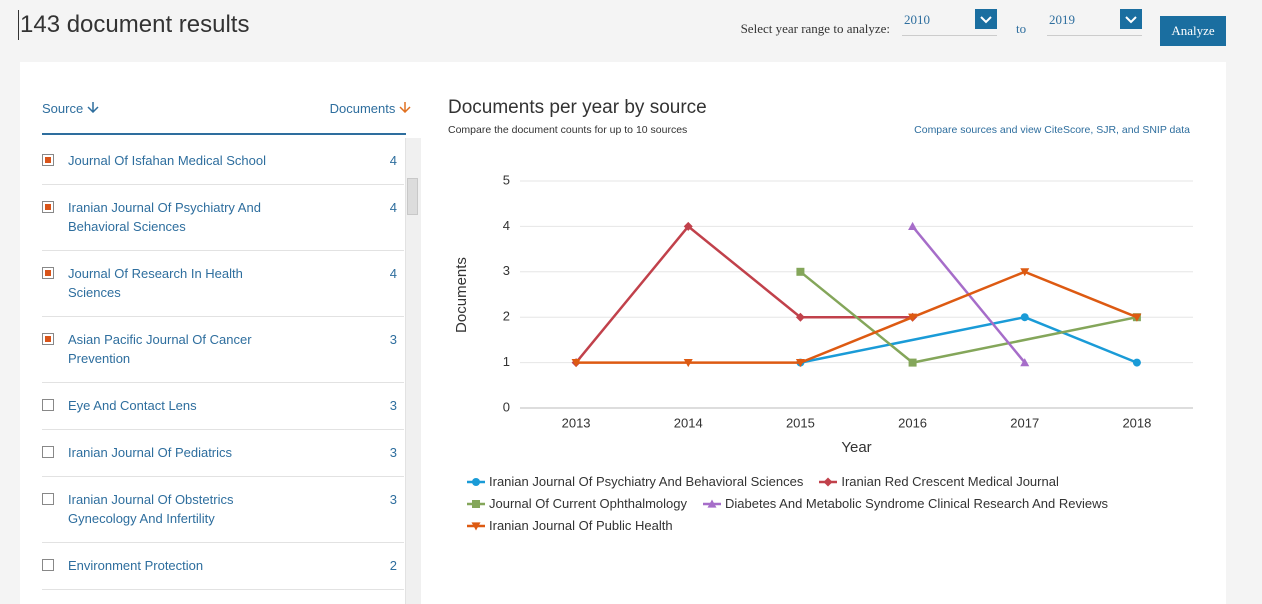  What do you see at coordinates (815, 28) in the screenshot?
I see `year-range-label: Select year range to analyze:` at bounding box center [815, 28].